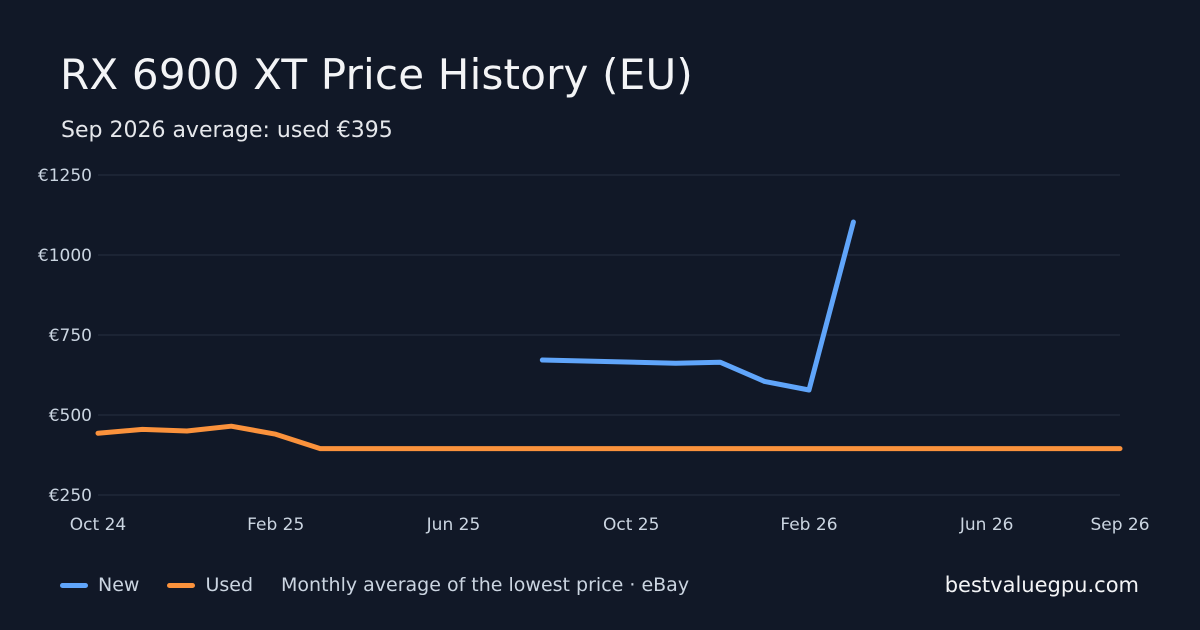  Describe the element at coordinates (697, 306) in the screenshot. I see `series-line-new` at that location.